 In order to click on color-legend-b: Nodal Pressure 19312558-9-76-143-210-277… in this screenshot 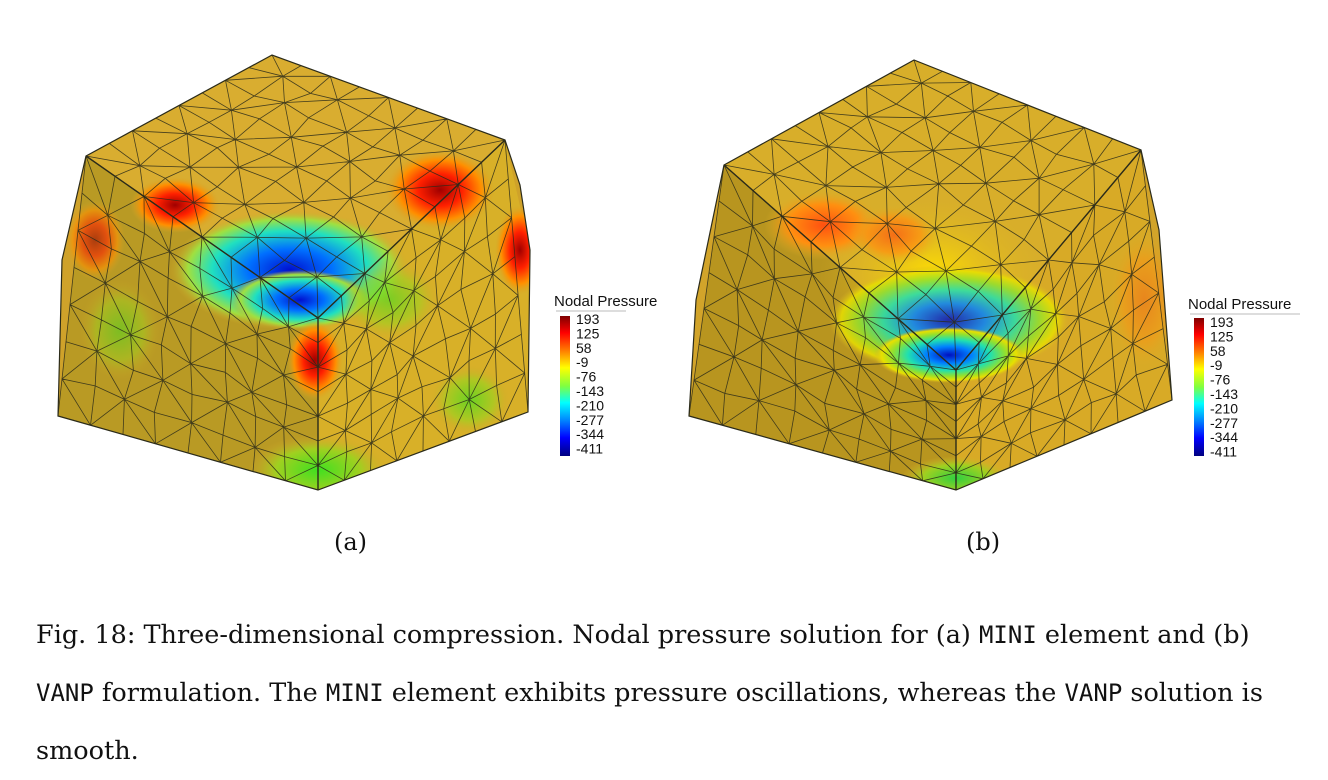, I will do `click(1244, 378)`.